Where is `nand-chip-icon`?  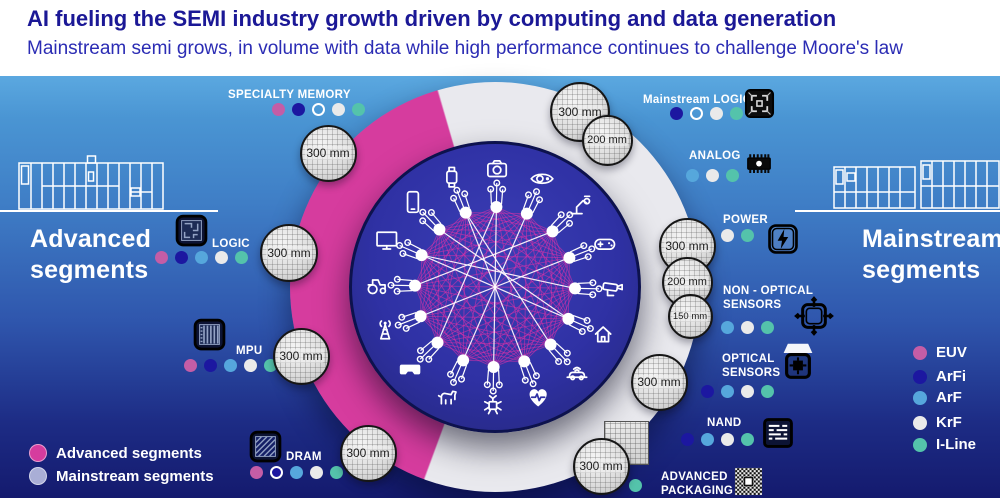 nand-chip-icon is located at coordinates (778, 433).